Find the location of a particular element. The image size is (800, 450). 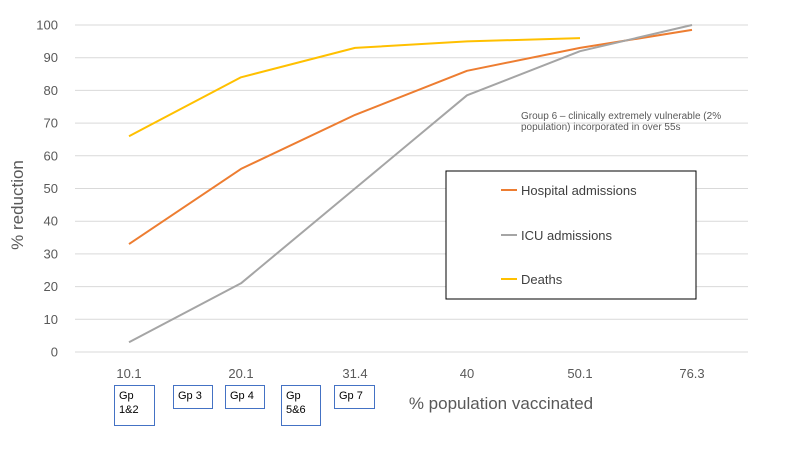

y-tick-label: 90 is located at coordinates (51, 57).